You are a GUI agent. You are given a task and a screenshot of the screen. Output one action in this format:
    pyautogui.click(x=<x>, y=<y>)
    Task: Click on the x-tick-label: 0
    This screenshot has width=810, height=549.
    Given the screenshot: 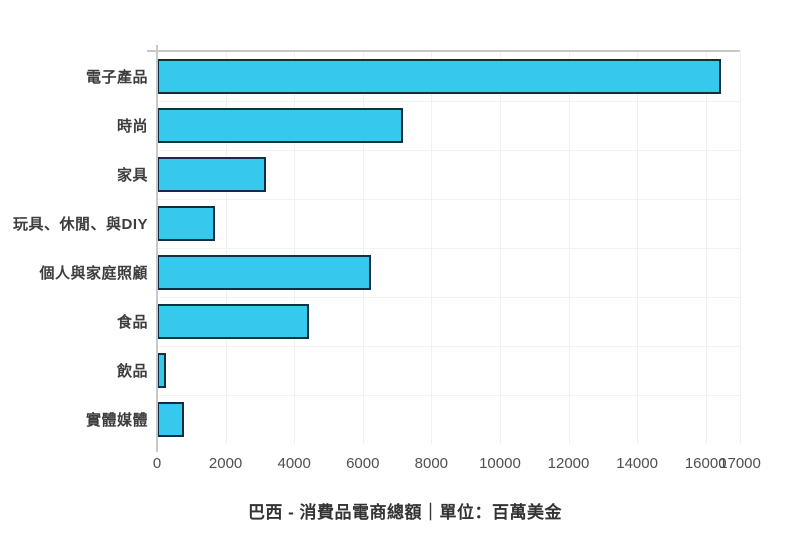 What is the action you would take?
    pyautogui.click(x=157, y=463)
    